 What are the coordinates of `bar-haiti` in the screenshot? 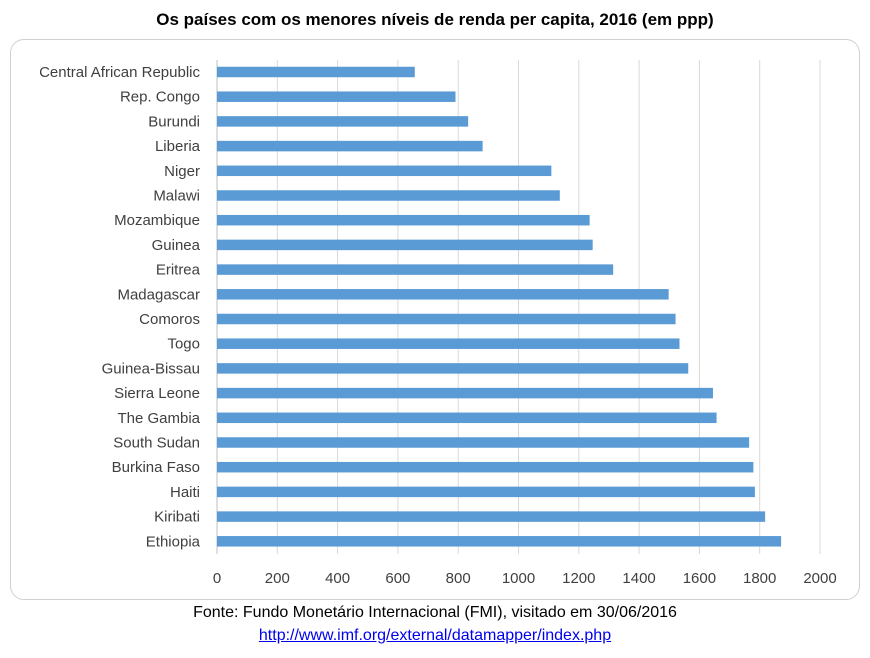 It's located at (486, 492).